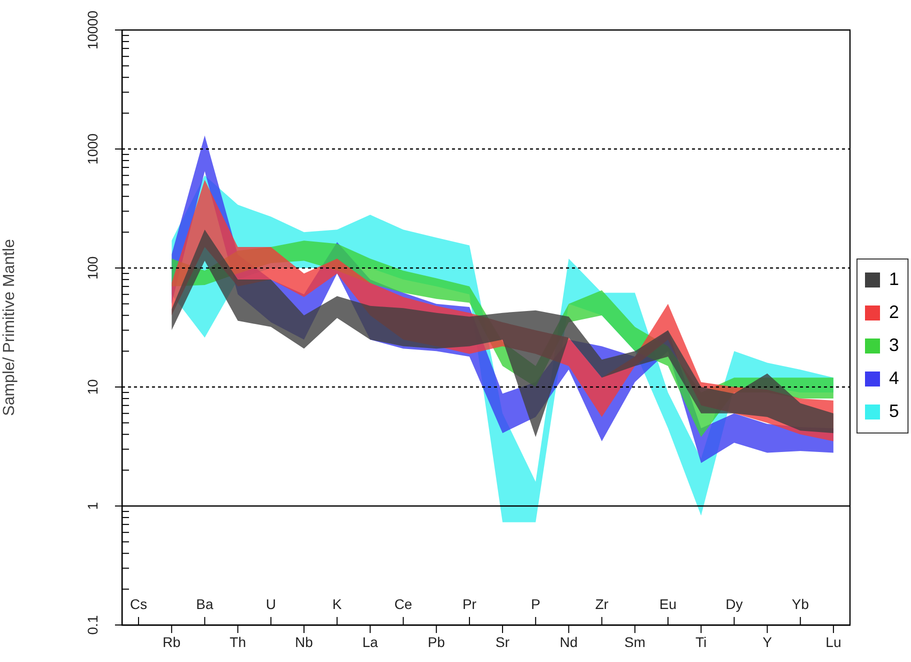 The image size is (911, 662). Describe the element at coordinates (894, 344) in the screenshot. I see `legend-label: 3` at that location.